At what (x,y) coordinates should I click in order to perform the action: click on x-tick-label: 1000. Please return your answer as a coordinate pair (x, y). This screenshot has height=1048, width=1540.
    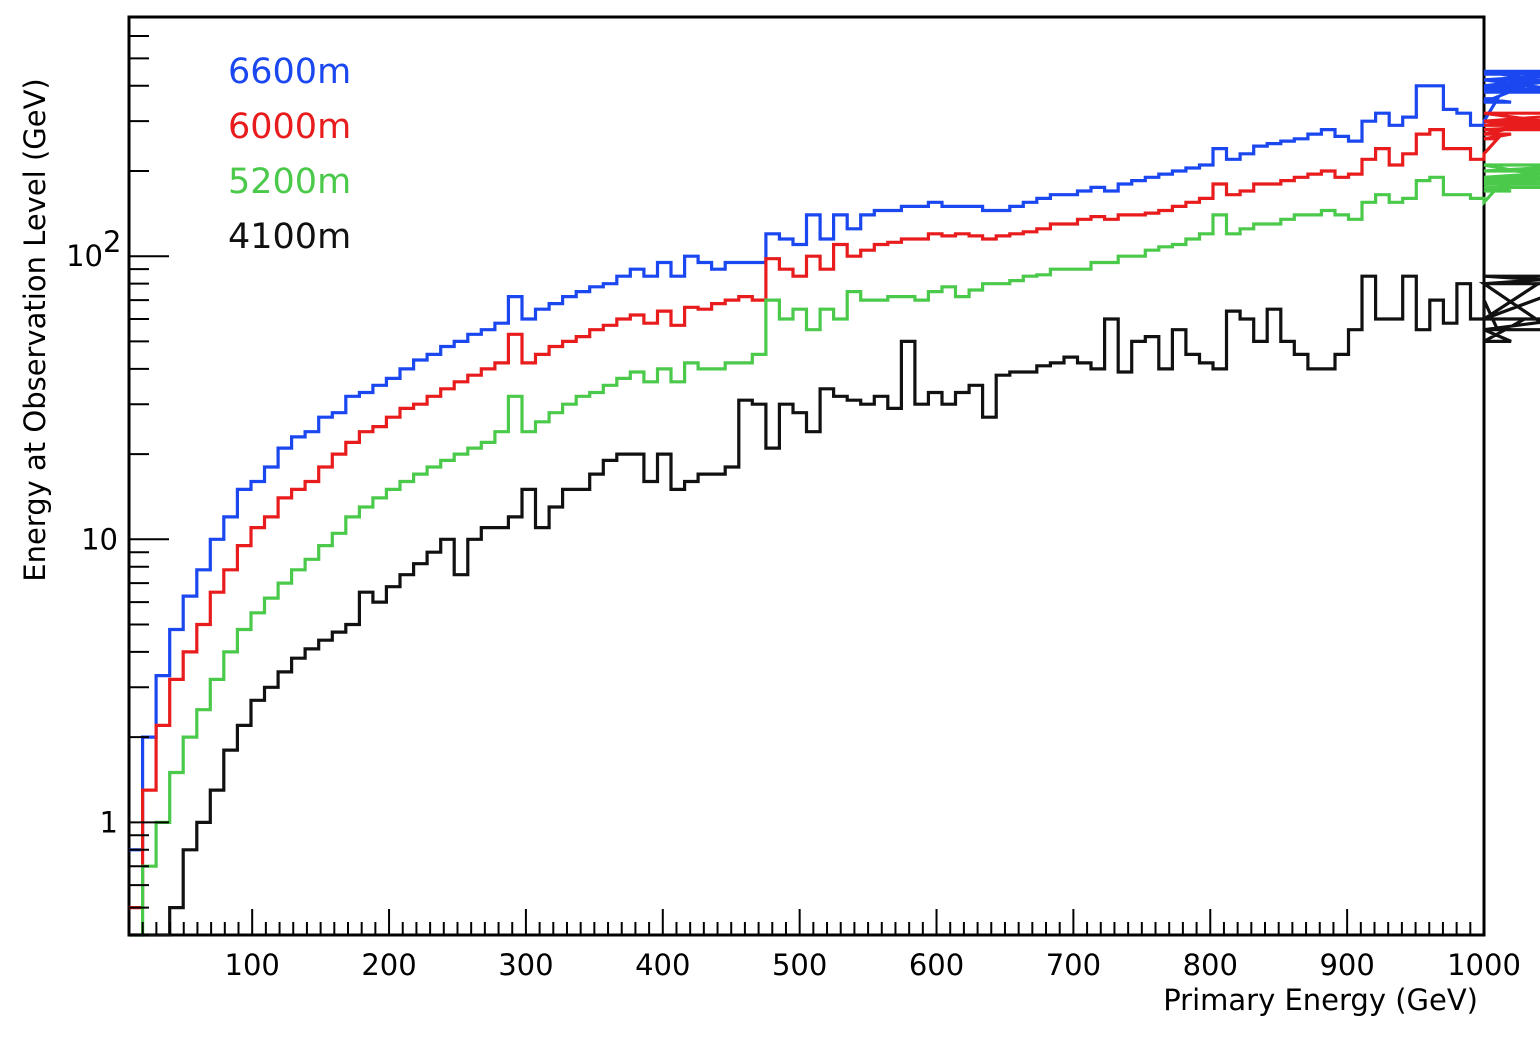
    Looking at the image, I should click on (1484, 965).